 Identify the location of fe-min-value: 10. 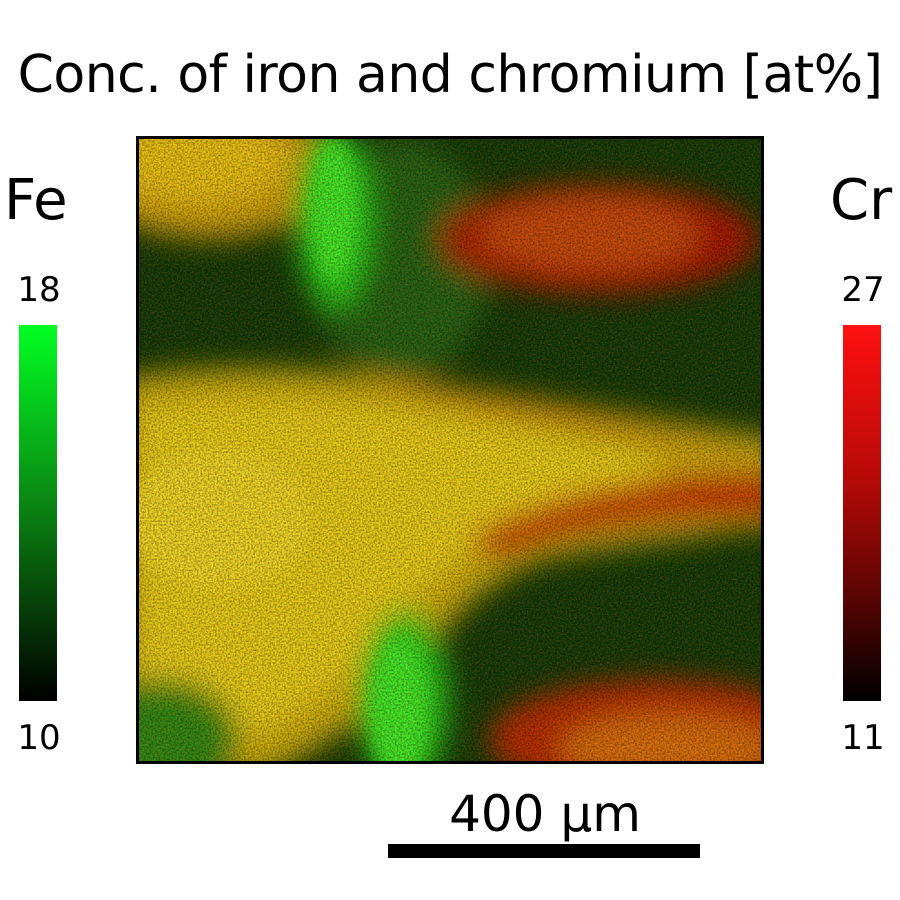
(39, 738).